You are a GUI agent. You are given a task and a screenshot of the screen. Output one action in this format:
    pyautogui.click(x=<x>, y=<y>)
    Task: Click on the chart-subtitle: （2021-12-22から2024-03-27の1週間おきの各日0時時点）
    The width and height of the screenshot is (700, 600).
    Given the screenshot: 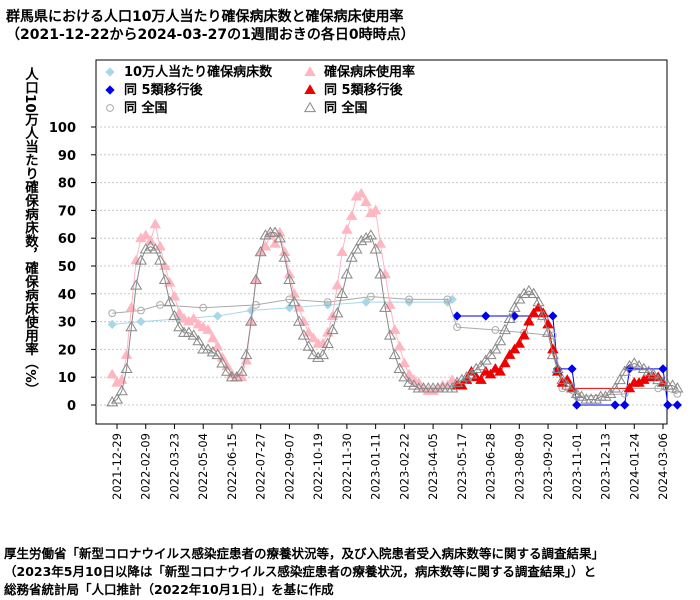 What is the action you would take?
    pyautogui.click(x=210, y=35)
    